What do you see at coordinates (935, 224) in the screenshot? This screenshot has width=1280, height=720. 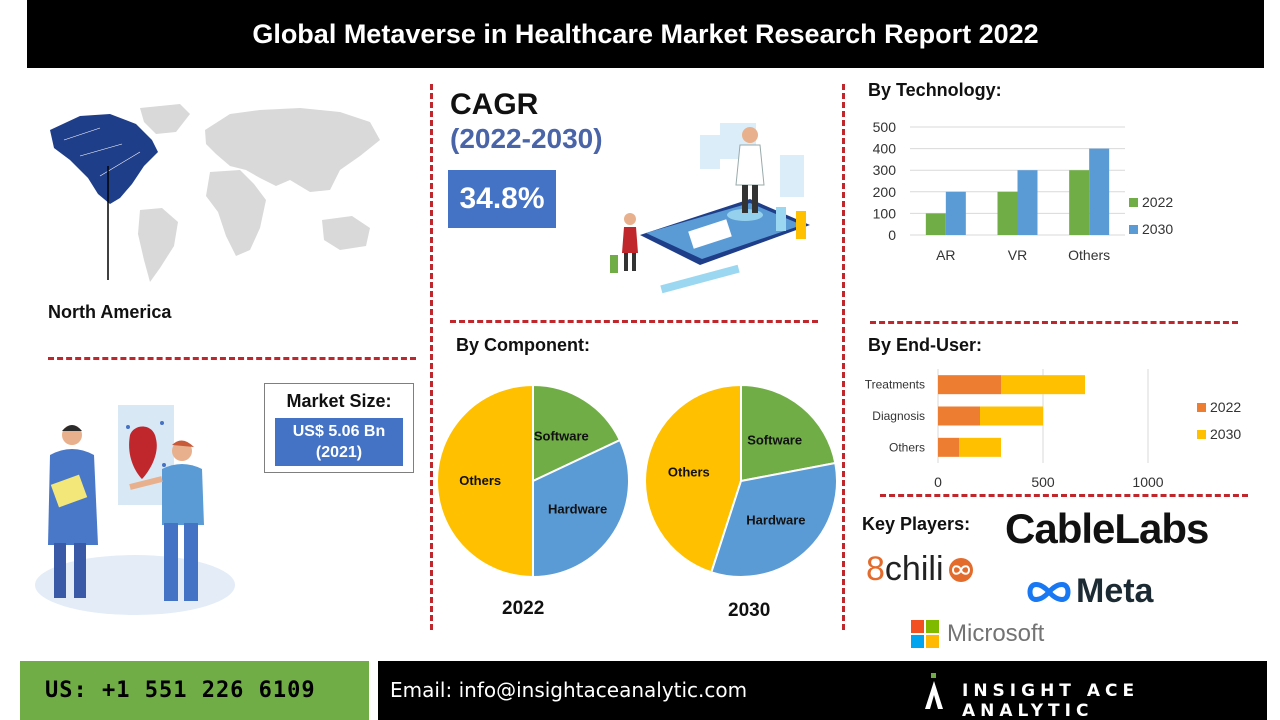 I see `tech-bar-2022-ar` at bounding box center [935, 224].